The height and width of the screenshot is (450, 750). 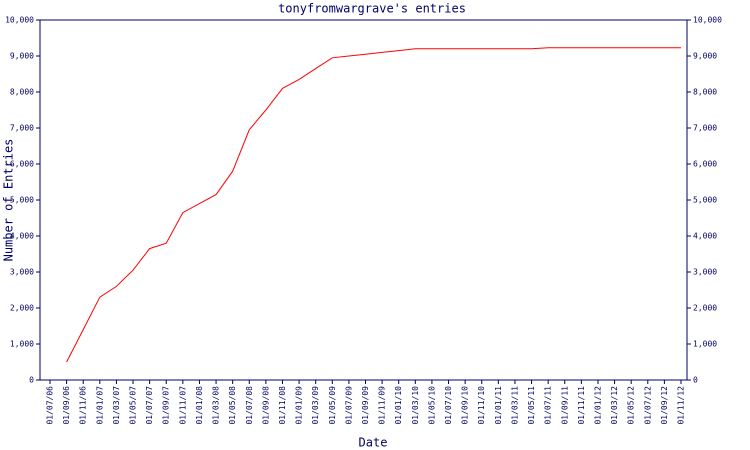 I want to click on x-tick-label: 01/01/08, so click(x=199, y=405).